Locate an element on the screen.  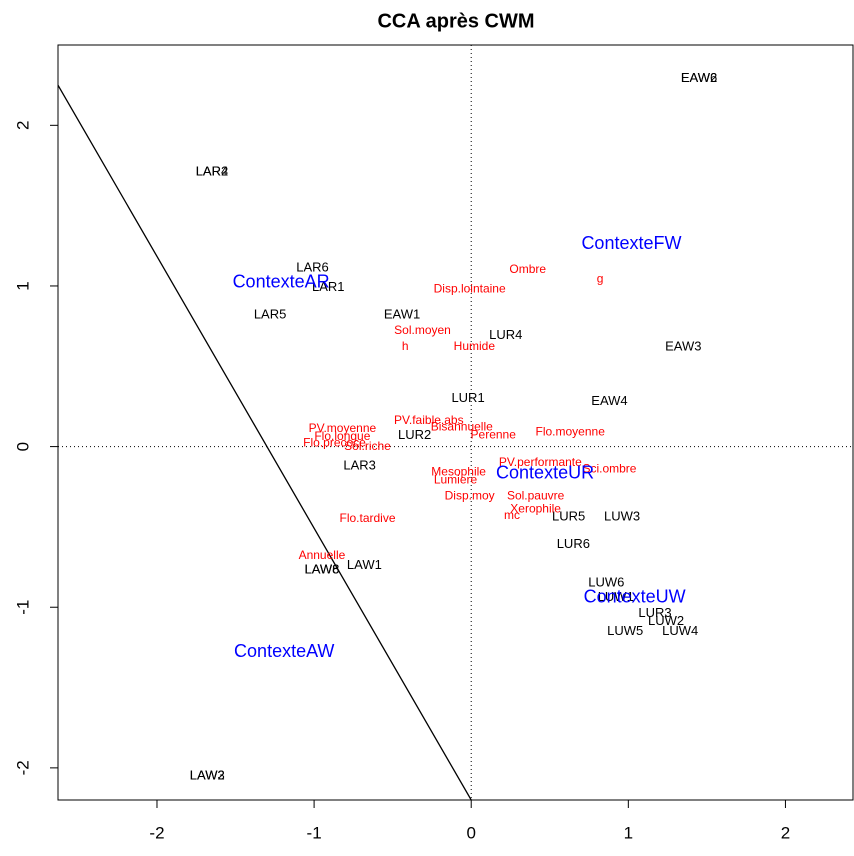
point-label: LUR5 is located at coordinates (568, 516).